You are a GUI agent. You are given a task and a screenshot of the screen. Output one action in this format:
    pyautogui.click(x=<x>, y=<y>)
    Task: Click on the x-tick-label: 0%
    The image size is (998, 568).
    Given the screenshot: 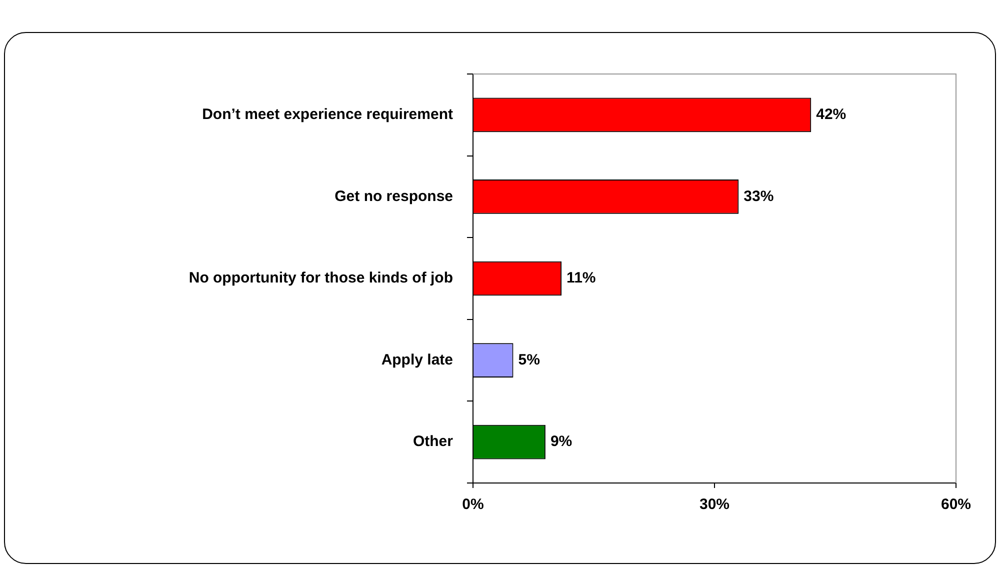 What is the action you would take?
    pyautogui.click(x=473, y=505)
    